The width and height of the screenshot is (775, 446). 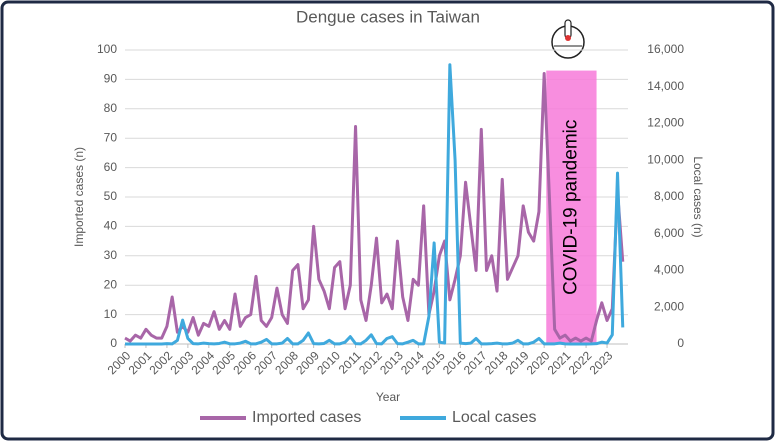 What do you see at coordinates (113, 343) in the screenshot?
I see `y-tick-label: 0` at bounding box center [113, 343].